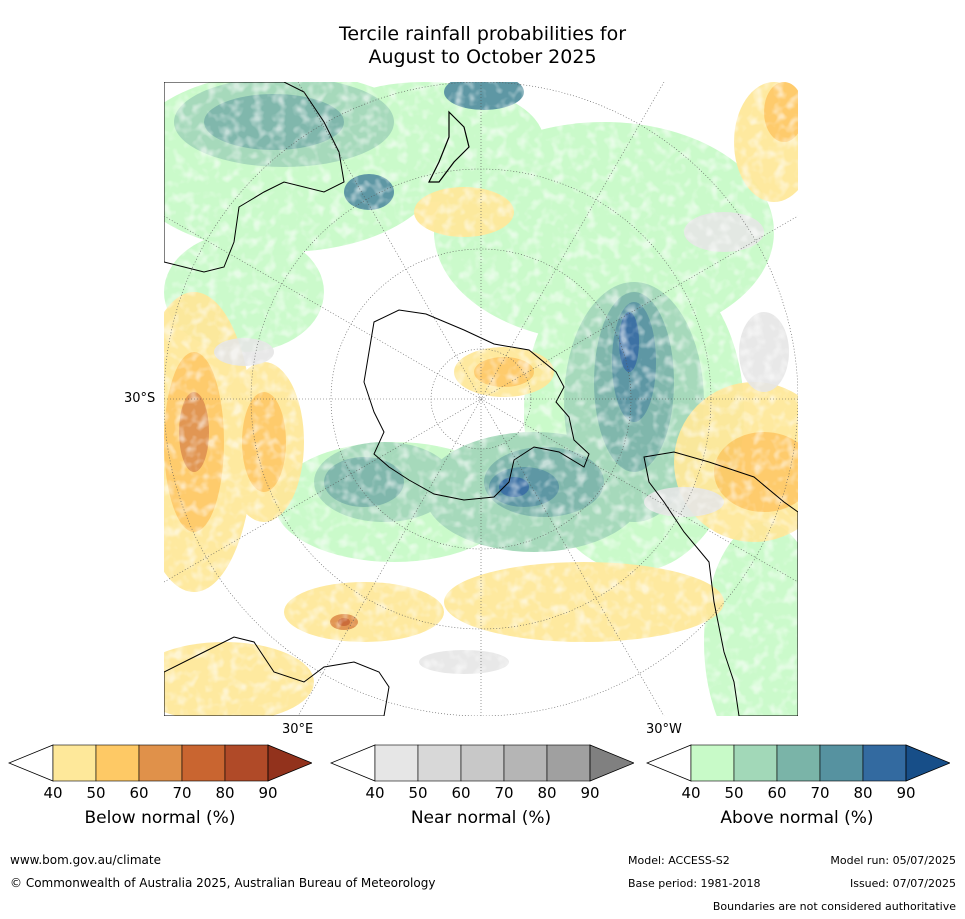 The height and width of the screenshot is (919, 965). What do you see at coordinates (902, 883) in the screenshot?
I see `issued-text: Issued: 07/07/2025` at bounding box center [902, 883].